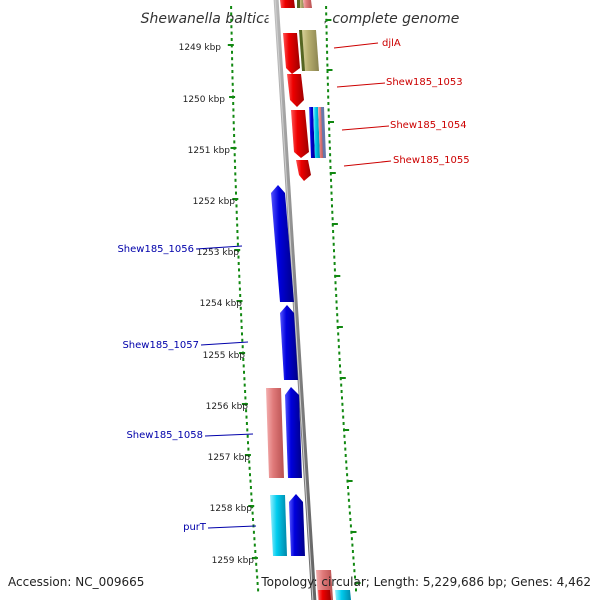 The image size is (600, 600). Describe the element at coordinates (343, 595) in the screenshot. I see `gene-feature-bottom-cyan` at that location.